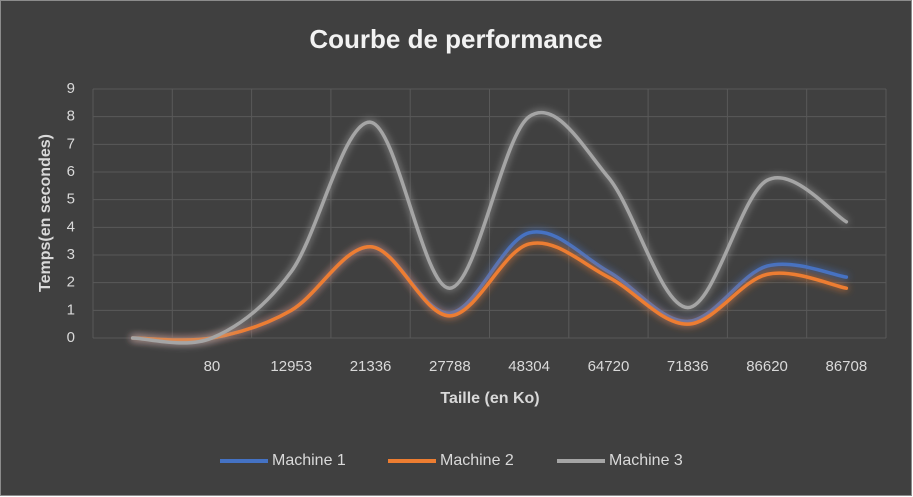 This screenshot has height=497, width=913. Describe the element at coordinates (477, 460) in the screenshot. I see `legend-label: Machine 2` at that location.